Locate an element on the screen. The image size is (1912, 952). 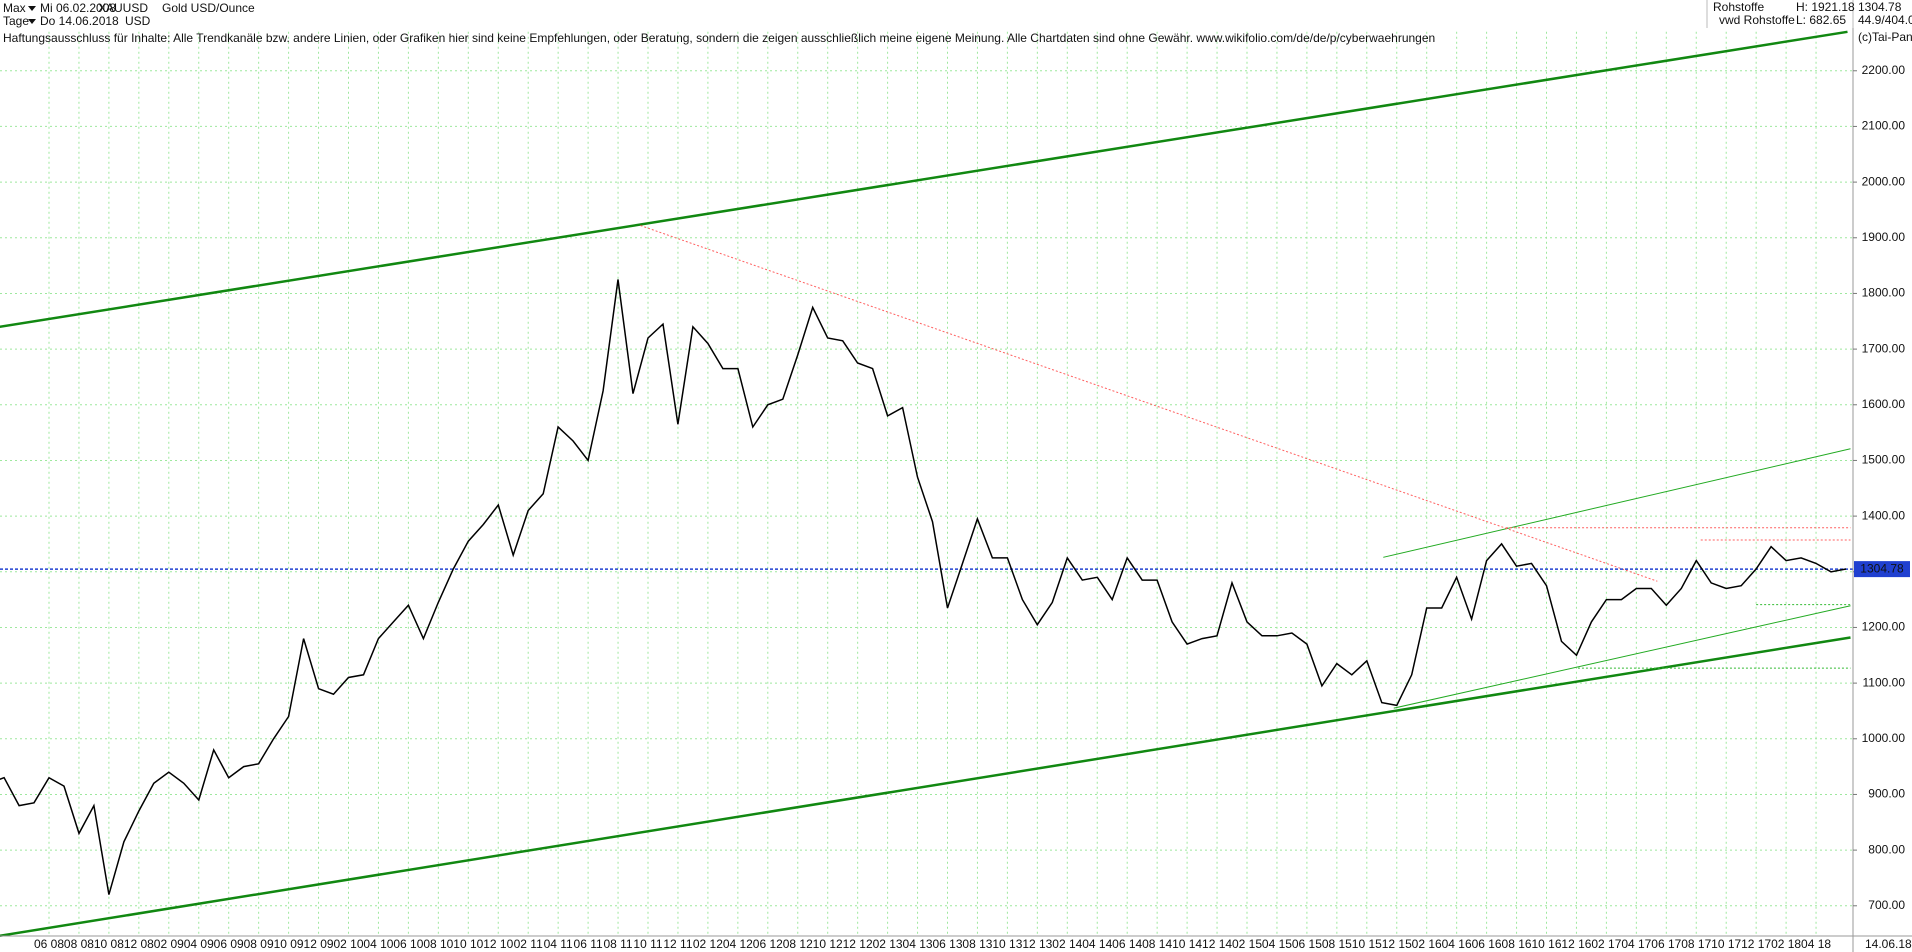
source: vwd Rohstoffe is located at coordinates (1757, 20).